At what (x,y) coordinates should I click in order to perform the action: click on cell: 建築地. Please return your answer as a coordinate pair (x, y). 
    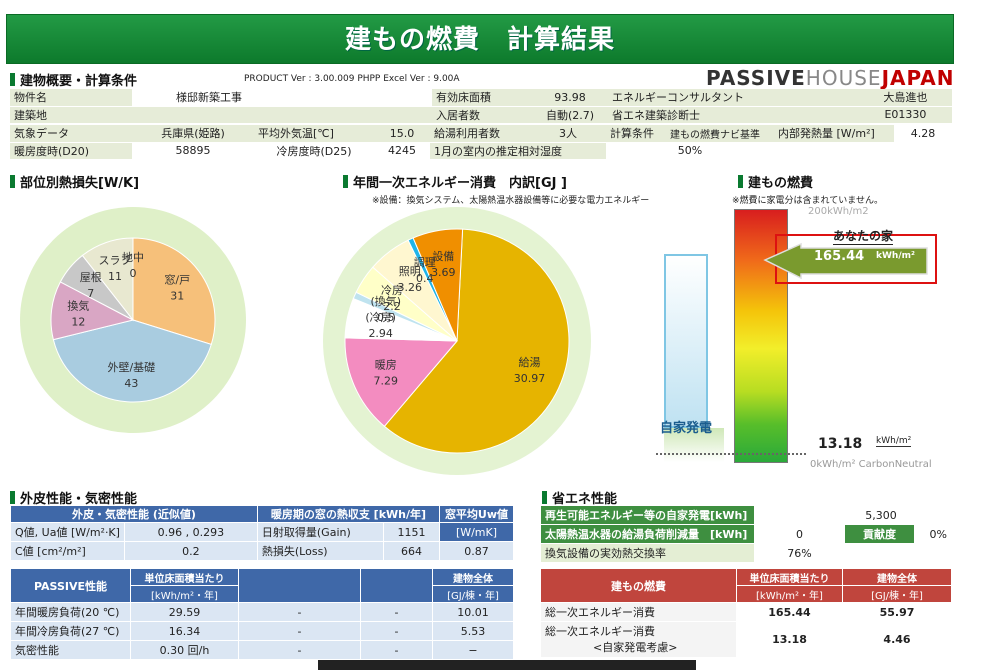
    Looking at the image, I should click on (71, 115).